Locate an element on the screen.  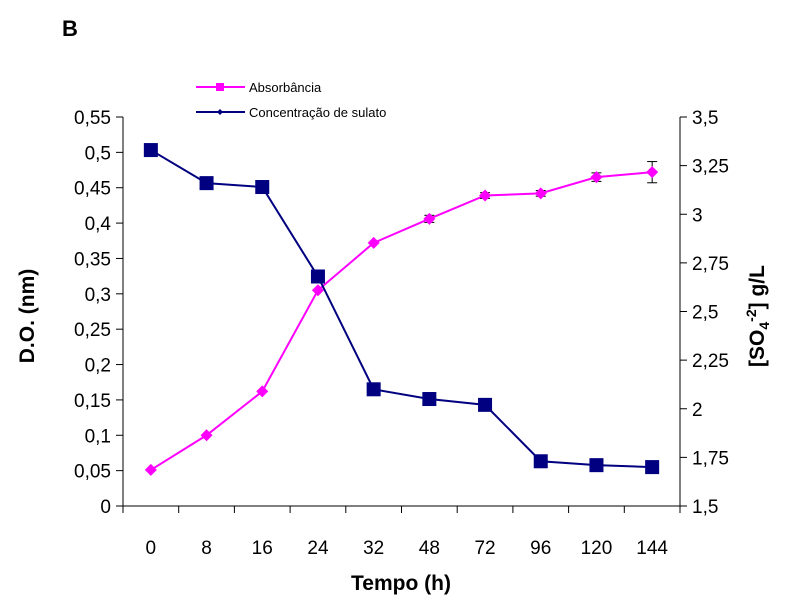
right-tick-label: 1,75 is located at coordinates (710, 458).